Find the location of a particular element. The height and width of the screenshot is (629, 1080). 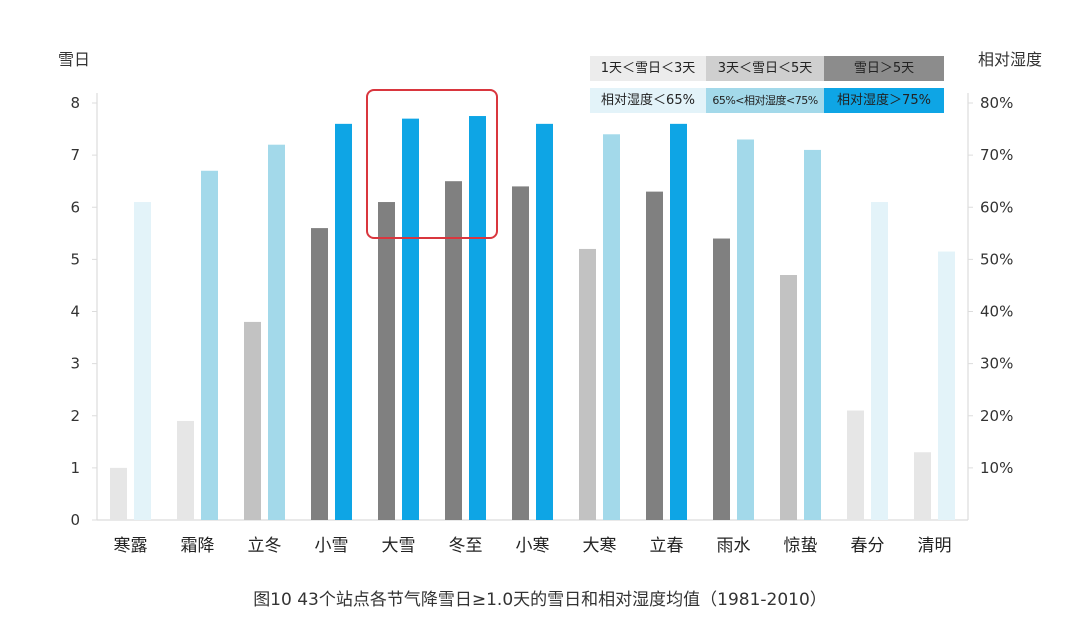

right-tick-label: 70% is located at coordinates (996, 155).